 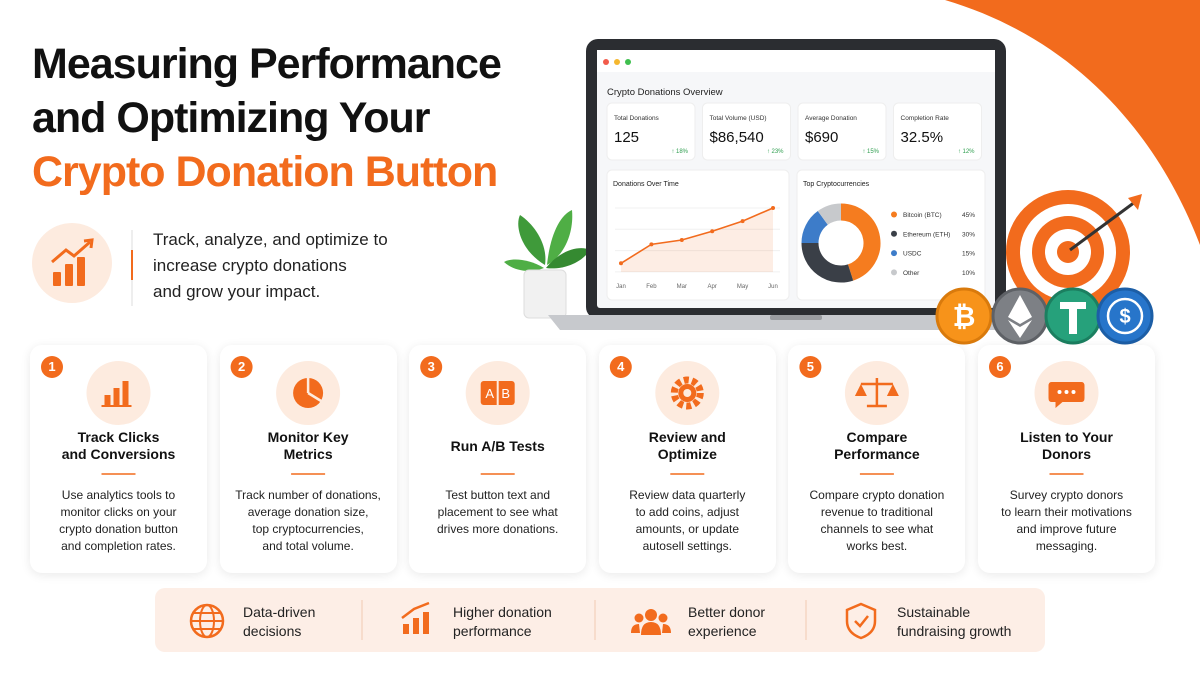 I want to click on intro-line: increase crypto donations, so click(x=250, y=265).